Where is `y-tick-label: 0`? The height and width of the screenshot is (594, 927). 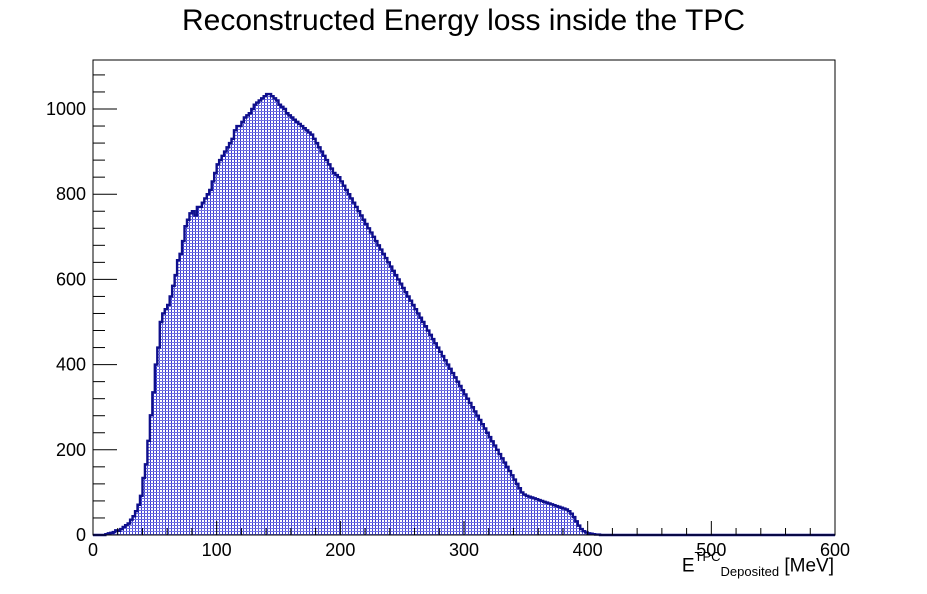
y-tick-label: 0 is located at coordinates (81, 535).